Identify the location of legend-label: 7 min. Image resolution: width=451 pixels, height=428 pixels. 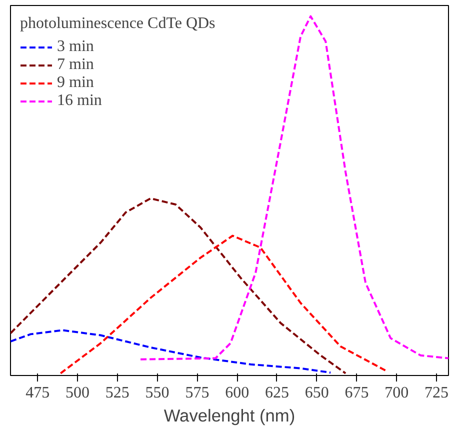
(75, 65).